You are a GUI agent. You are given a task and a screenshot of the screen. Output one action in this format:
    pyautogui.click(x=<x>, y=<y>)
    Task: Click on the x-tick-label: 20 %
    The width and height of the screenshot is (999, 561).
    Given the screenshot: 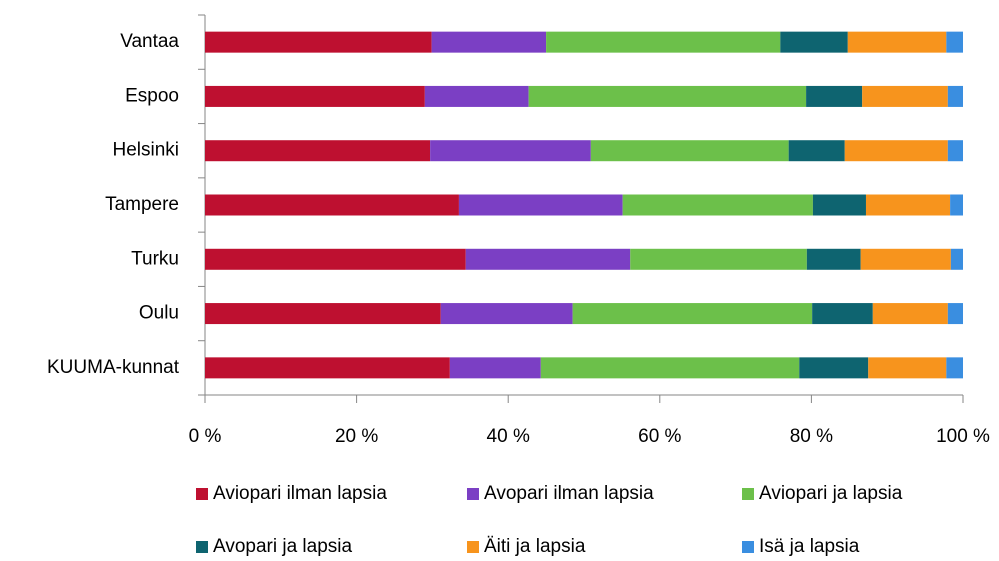 What is the action you would take?
    pyautogui.click(x=356, y=436)
    